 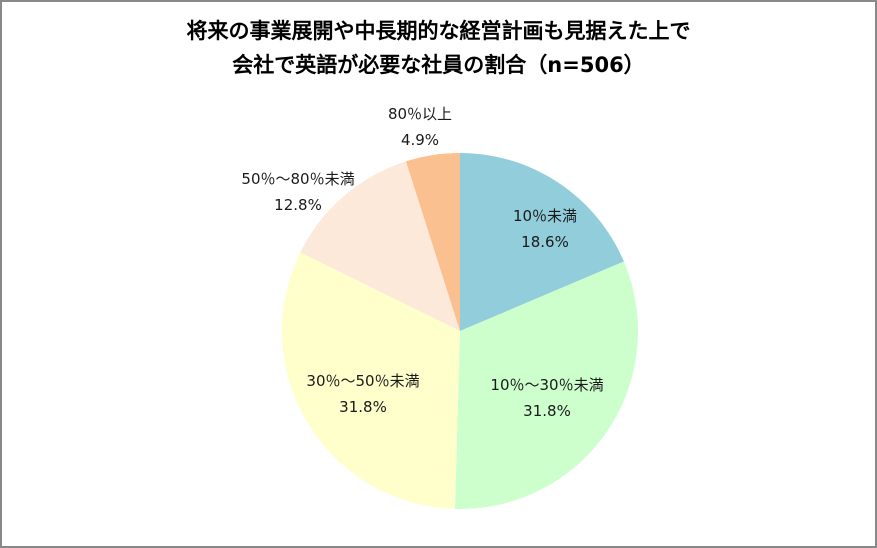 I want to click on data-label-slice-4: 80％以上 4.9%, so click(x=420, y=127).